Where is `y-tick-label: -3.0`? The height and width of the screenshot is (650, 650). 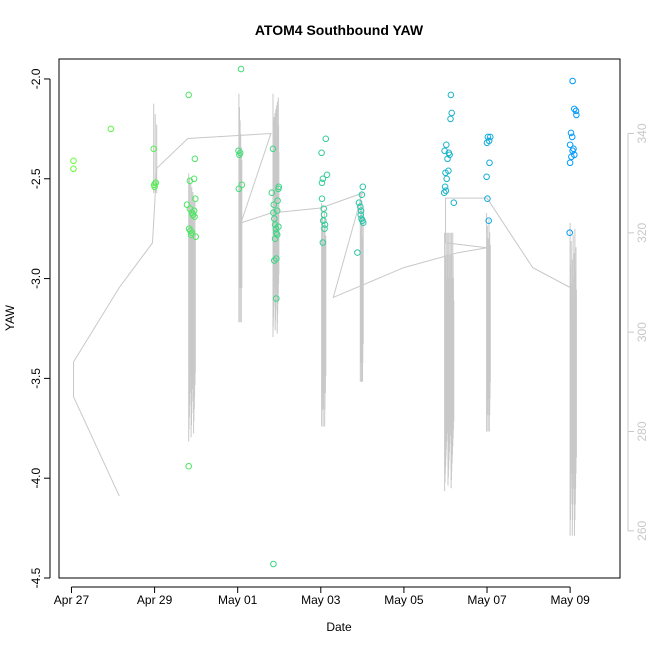
y-tick-label: -3.0 is located at coordinates (36, 278).